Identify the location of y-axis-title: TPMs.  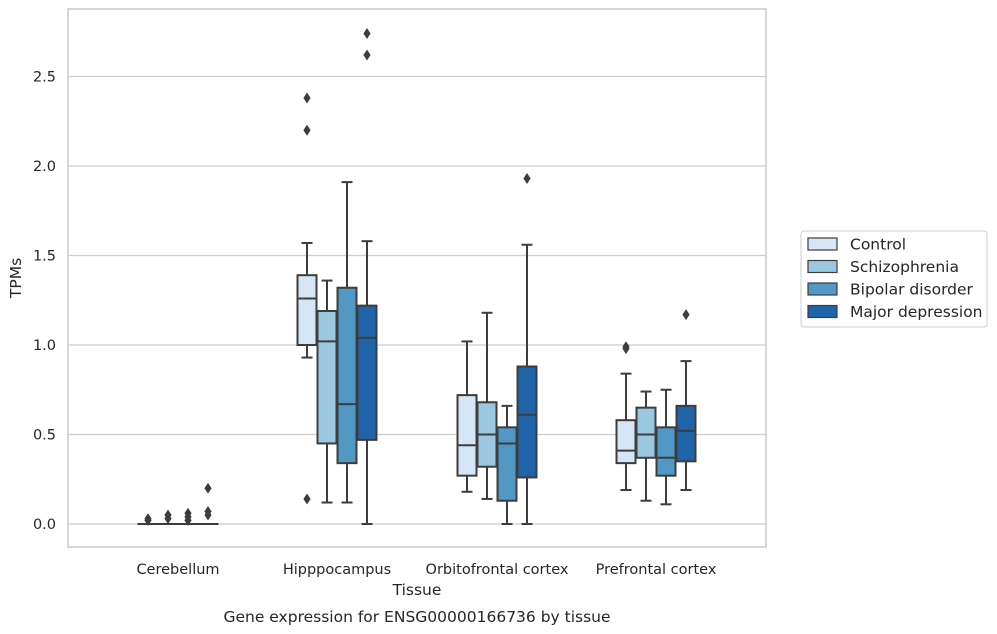
(16, 278).